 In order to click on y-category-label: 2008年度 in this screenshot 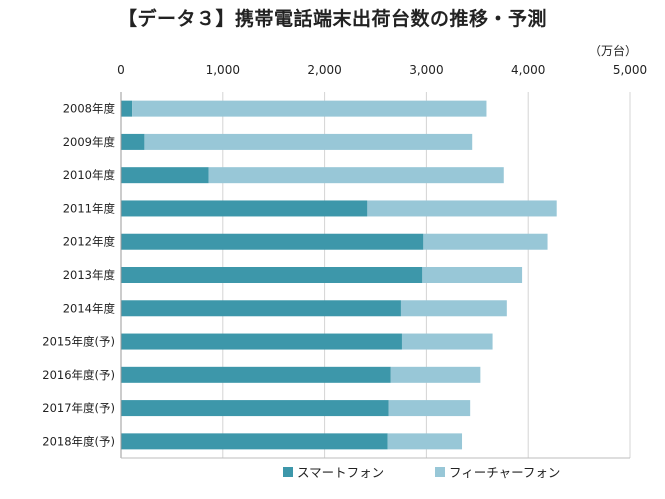, I will do `click(89, 109)`.